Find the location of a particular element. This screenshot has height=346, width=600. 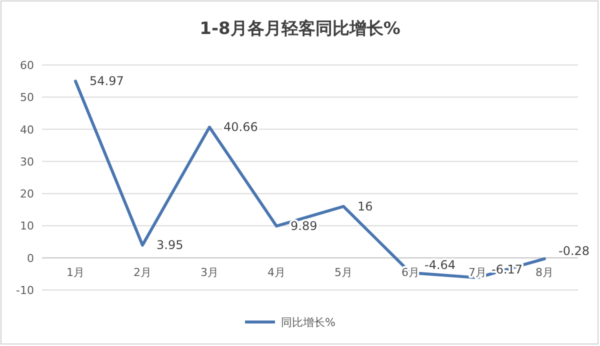

x-tick-label: 5月 is located at coordinates (343, 272).